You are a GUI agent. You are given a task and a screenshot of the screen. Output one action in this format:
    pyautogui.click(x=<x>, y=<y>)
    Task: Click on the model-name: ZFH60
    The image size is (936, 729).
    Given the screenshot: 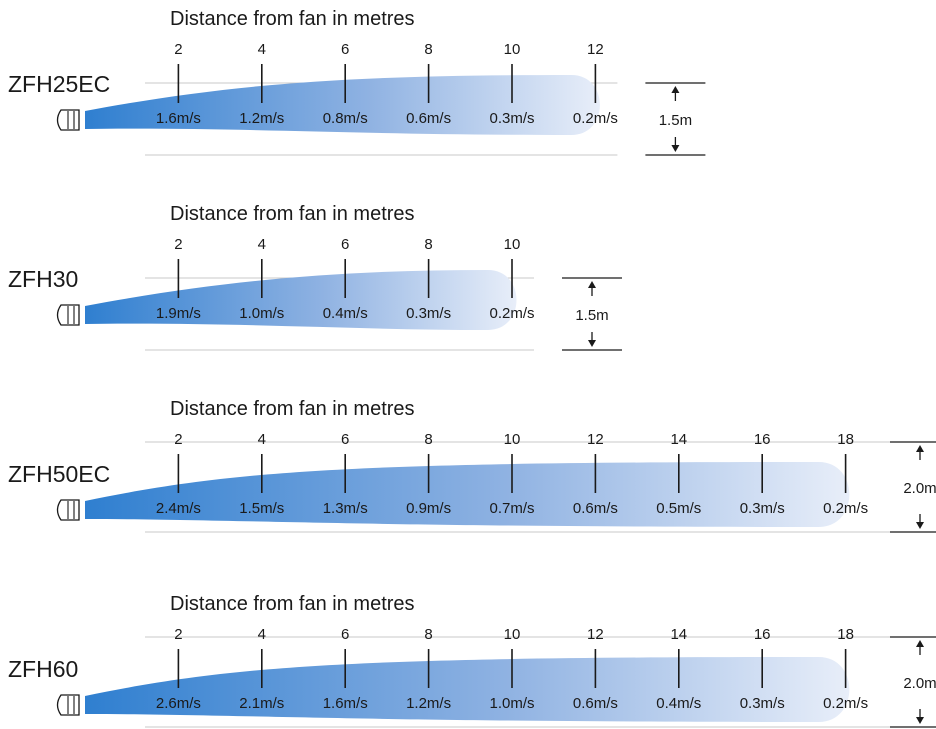 What is the action you would take?
    pyautogui.click(x=43, y=669)
    